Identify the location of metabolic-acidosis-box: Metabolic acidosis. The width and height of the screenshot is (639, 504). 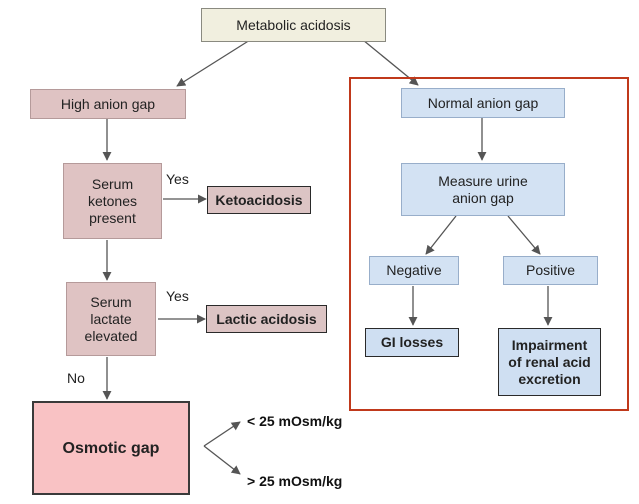
(293, 25).